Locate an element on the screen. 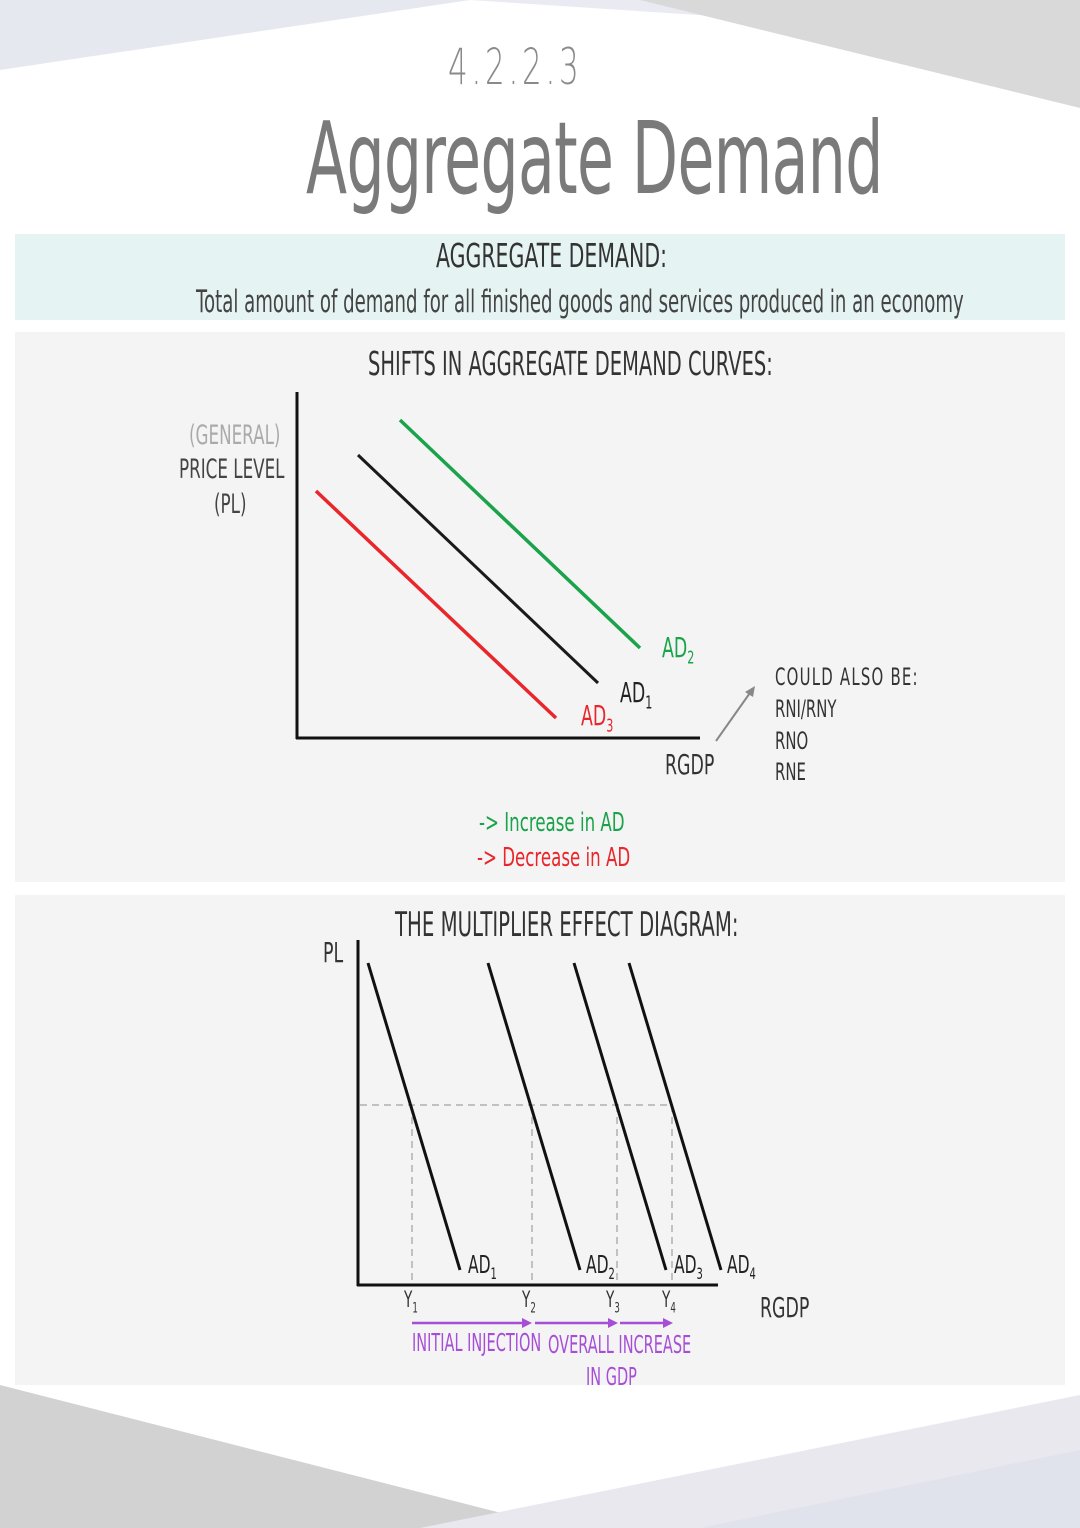 The width and height of the screenshot is (1080, 1528). y-axis-label-general: (GENERAL) is located at coordinates (235, 435).